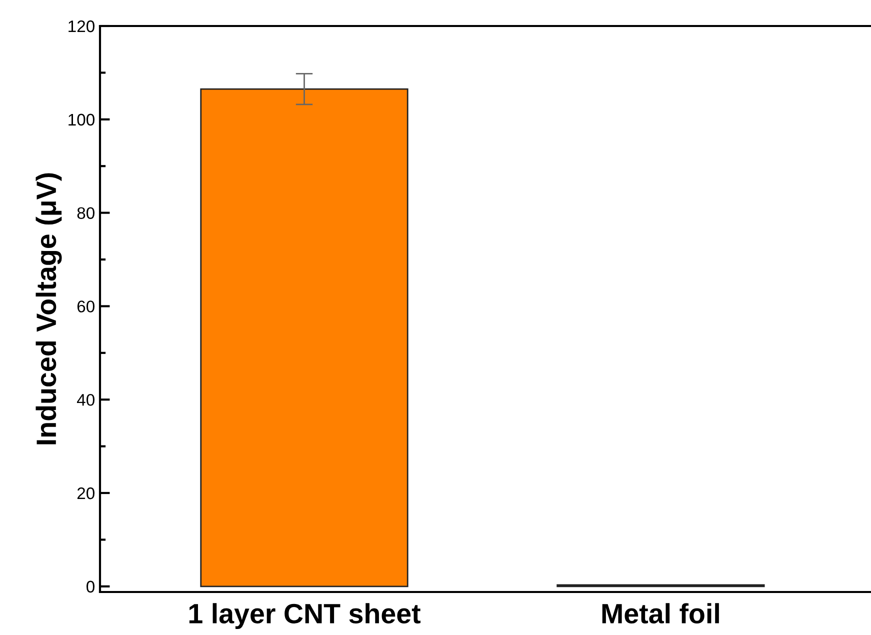  Describe the element at coordinates (304, 616) in the screenshot. I see `x-tick-label: 1 layer CNT sheet` at that location.